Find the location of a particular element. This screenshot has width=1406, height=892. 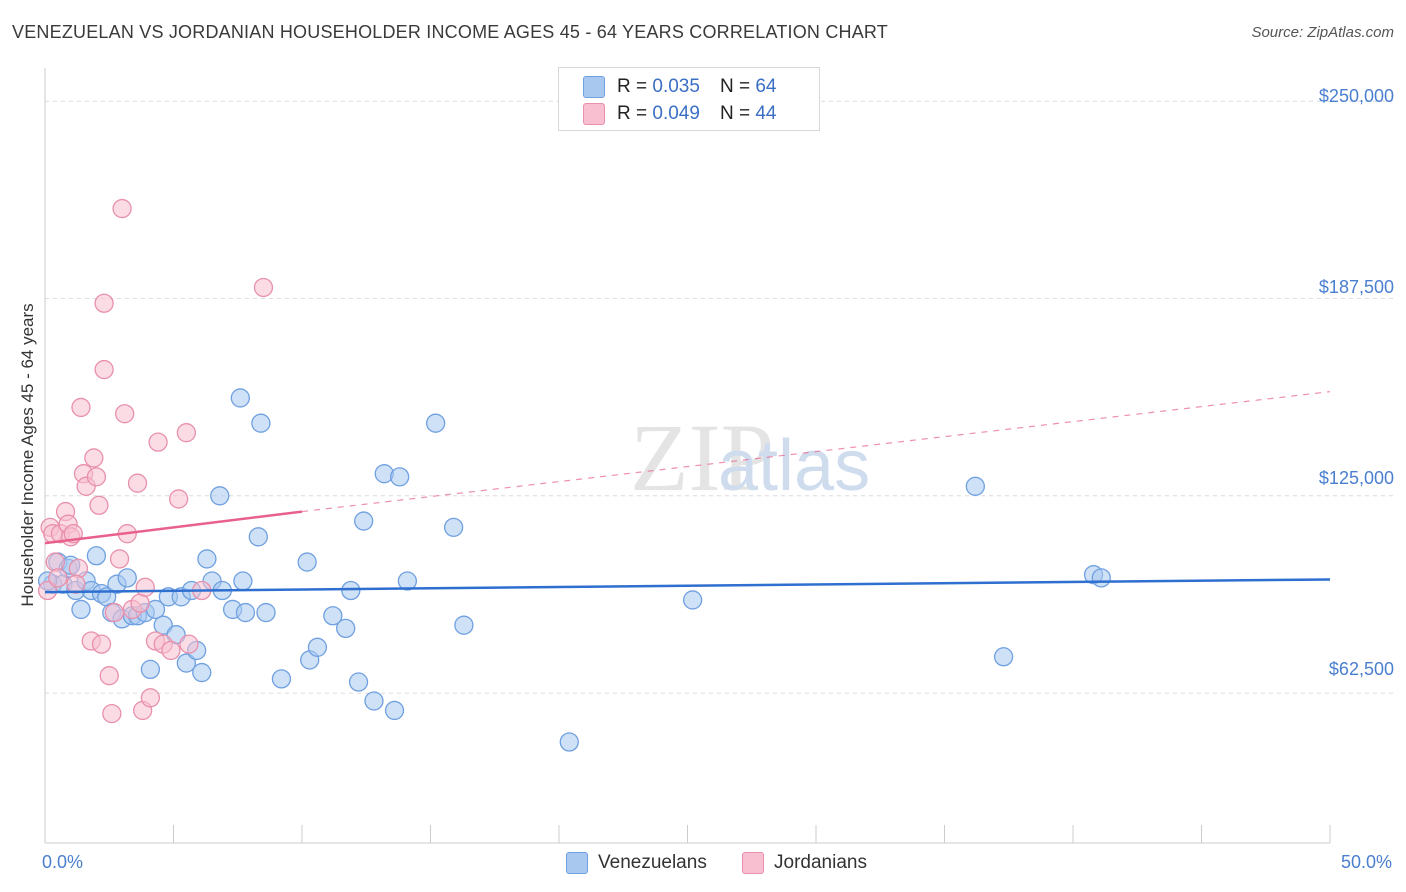

source-label: Source: ZipAtlas.com is located at coordinates (1322, 32).